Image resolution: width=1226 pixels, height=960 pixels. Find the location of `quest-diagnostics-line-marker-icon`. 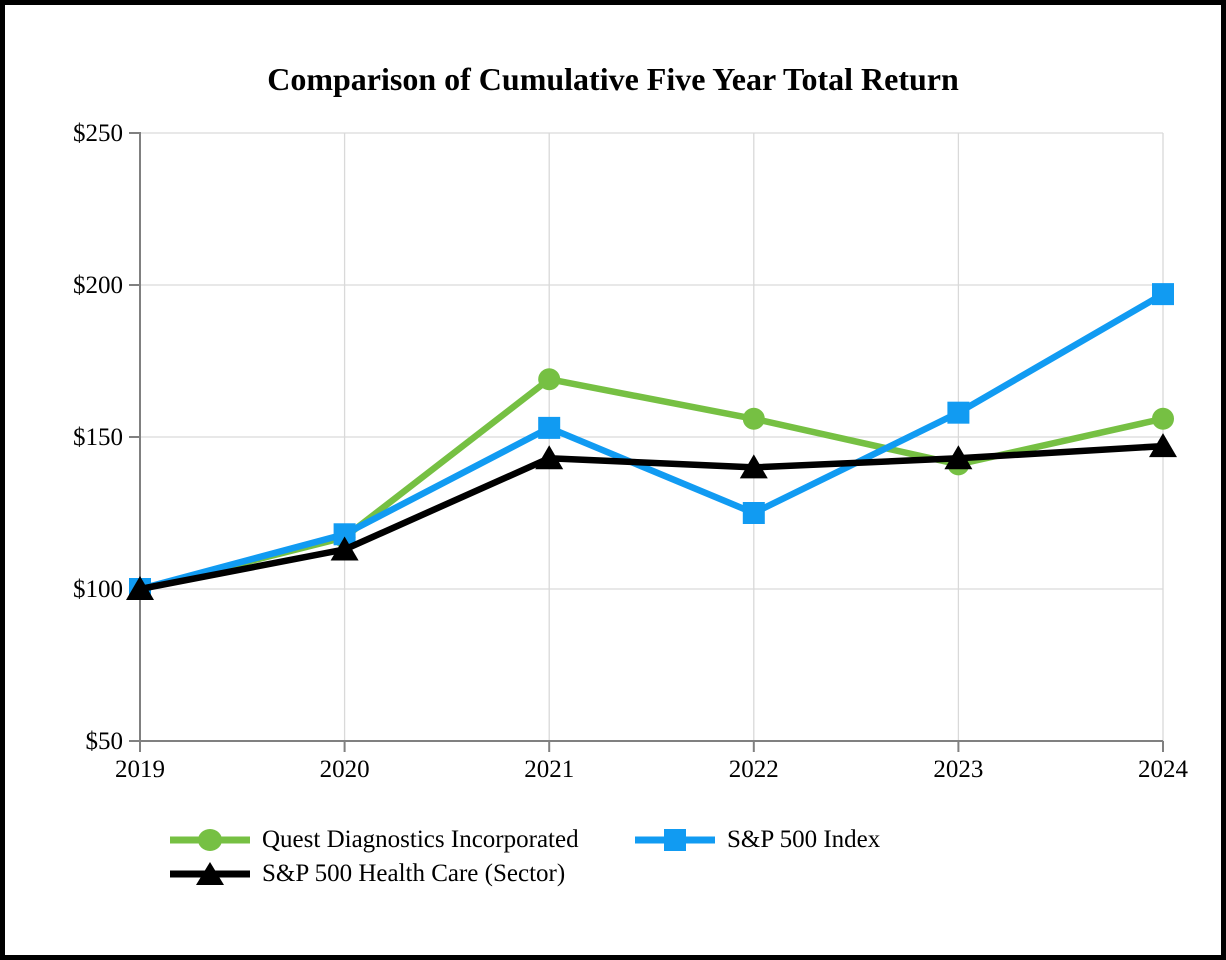

quest-diagnostics-line-marker-icon is located at coordinates (210, 840).